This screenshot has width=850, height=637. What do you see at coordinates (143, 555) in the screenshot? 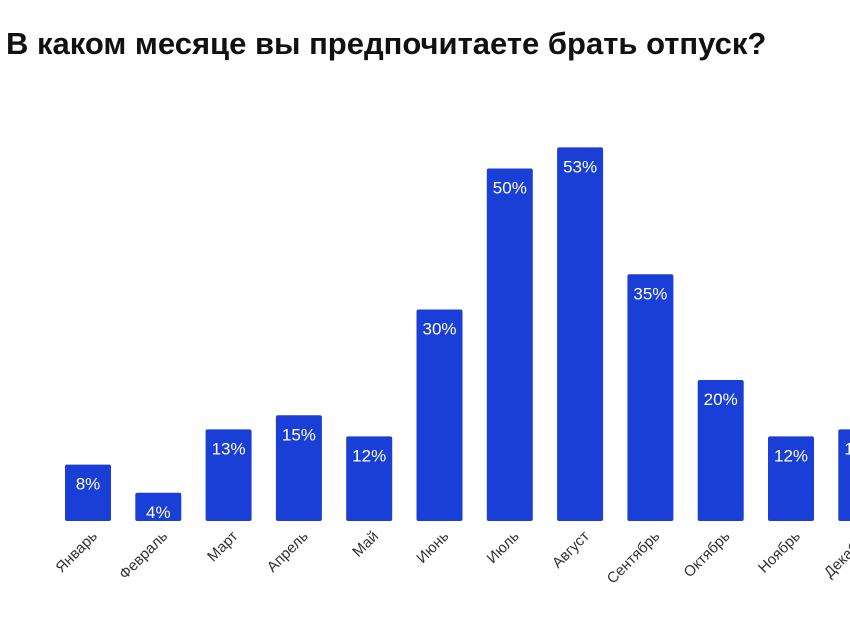
I see `x-tick-label-2: Февраль` at bounding box center [143, 555].